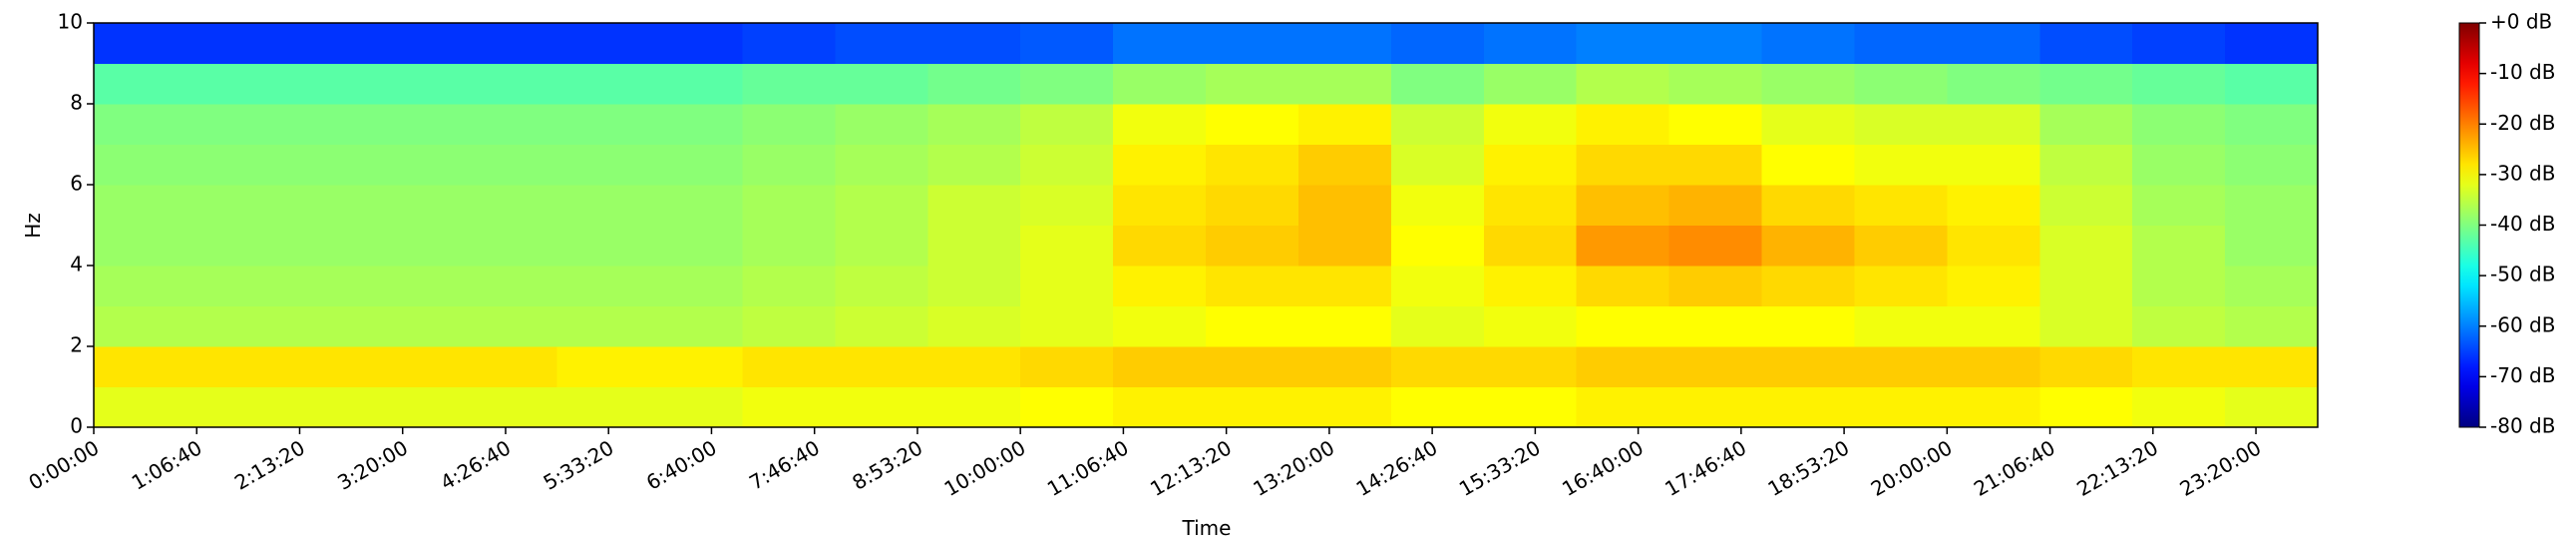  What do you see at coordinates (1809, 468) in the screenshot?
I see `x-tick-label: 18:53:20` at bounding box center [1809, 468].